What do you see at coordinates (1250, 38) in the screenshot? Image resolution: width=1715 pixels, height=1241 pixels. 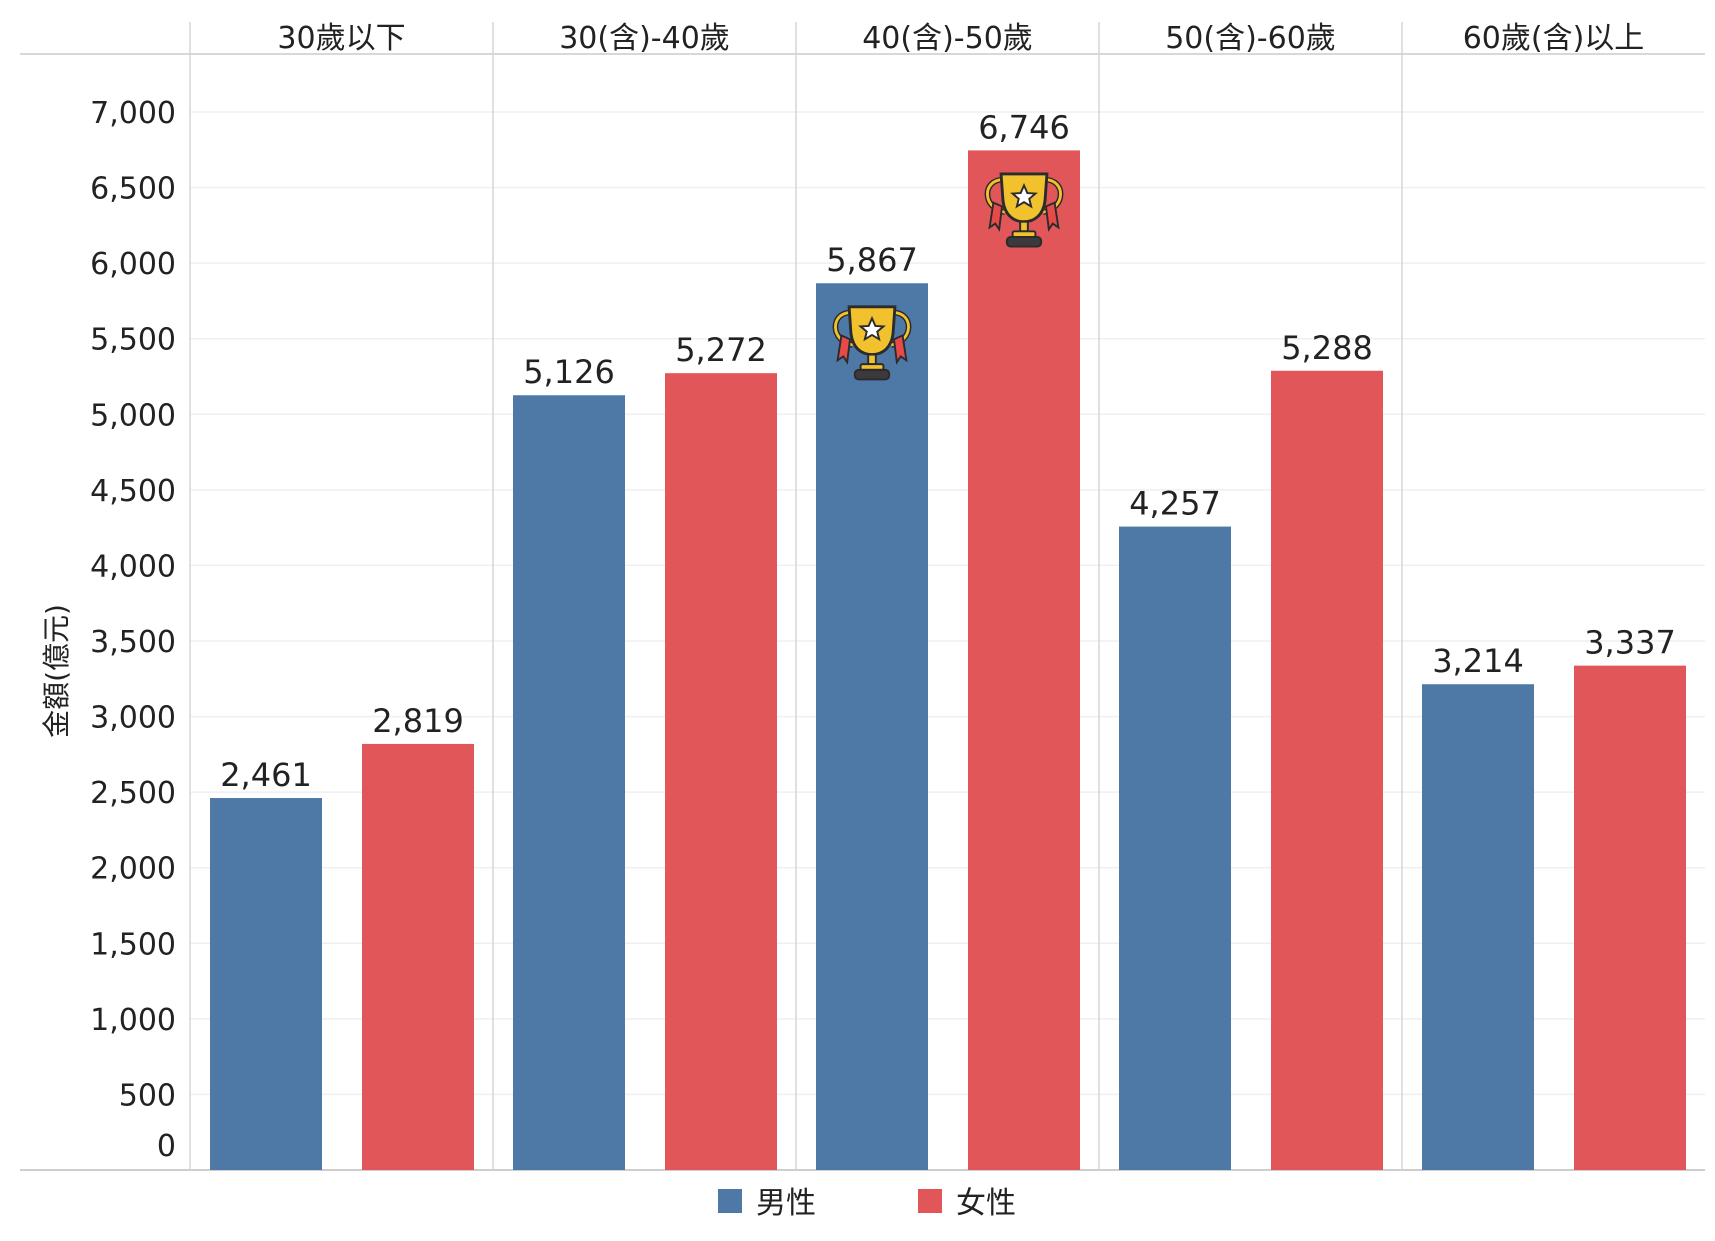 I see `category-label: 50(含)-60歲` at bounding box center [1250, 38].